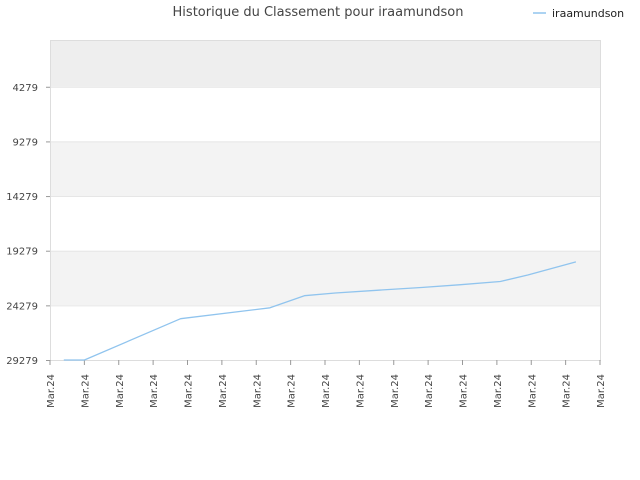  What do you see at coordinates (22, 252) in the screenshot?
I see `y-tick-label: 19279` at bounding box center [22, 252].